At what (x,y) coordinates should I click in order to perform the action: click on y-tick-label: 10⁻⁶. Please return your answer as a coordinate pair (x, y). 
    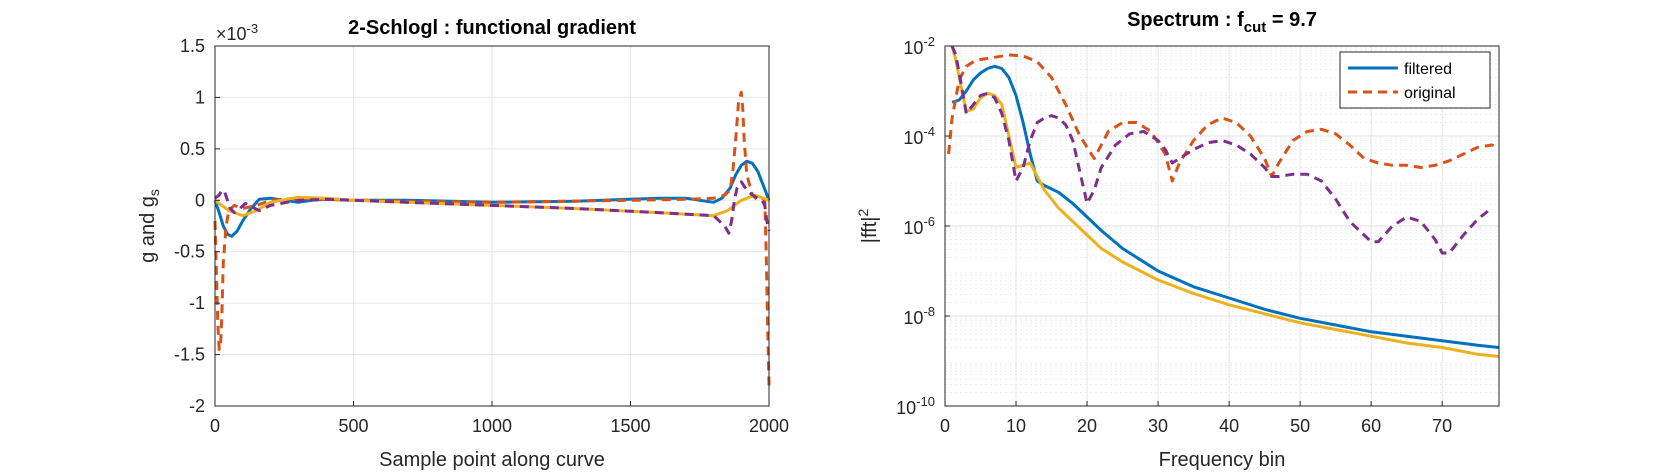
    Looking at the image, I should click on (919, 226).